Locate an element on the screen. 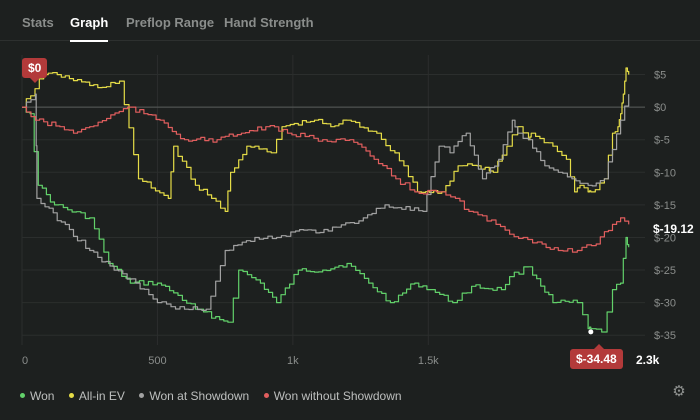 This screenshot has height=420, width=700. x-tick-label: 0 is located at coordinates (25, 361).